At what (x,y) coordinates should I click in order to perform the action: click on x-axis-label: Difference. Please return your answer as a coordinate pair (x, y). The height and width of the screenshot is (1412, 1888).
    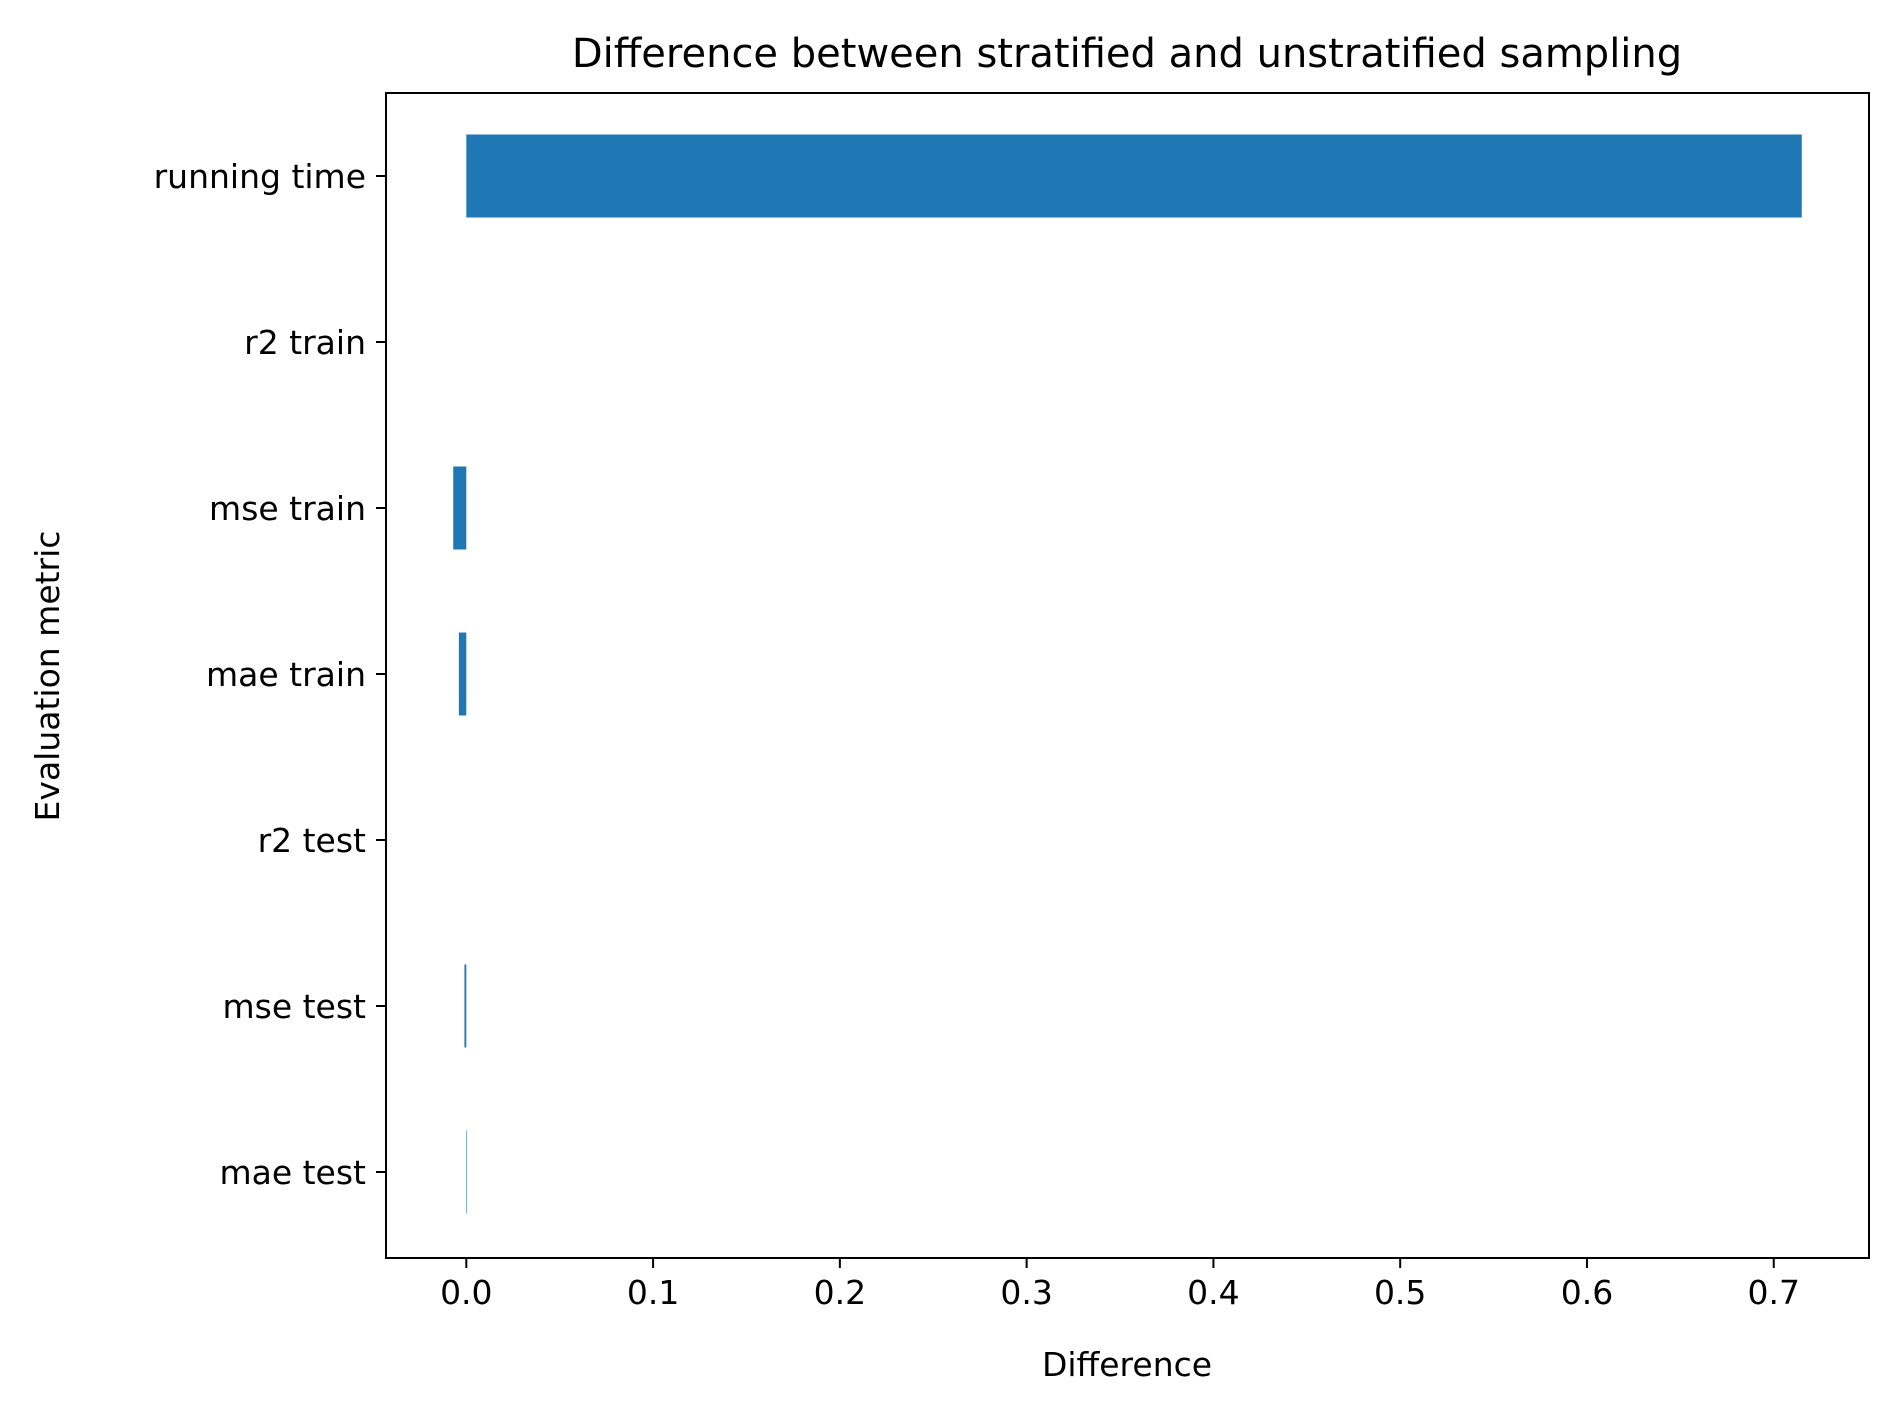
    Looking at the image, I should click on (1127, 1364).